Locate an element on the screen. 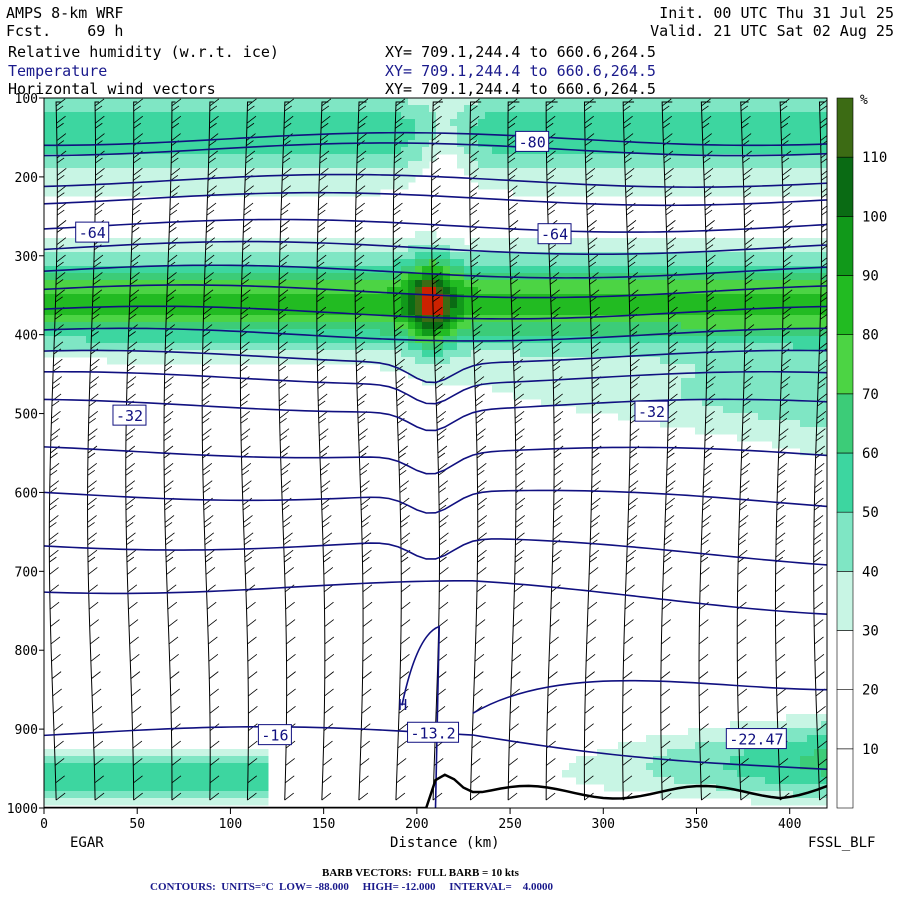  contour-label: -64 is located at coordinates (92, 233).